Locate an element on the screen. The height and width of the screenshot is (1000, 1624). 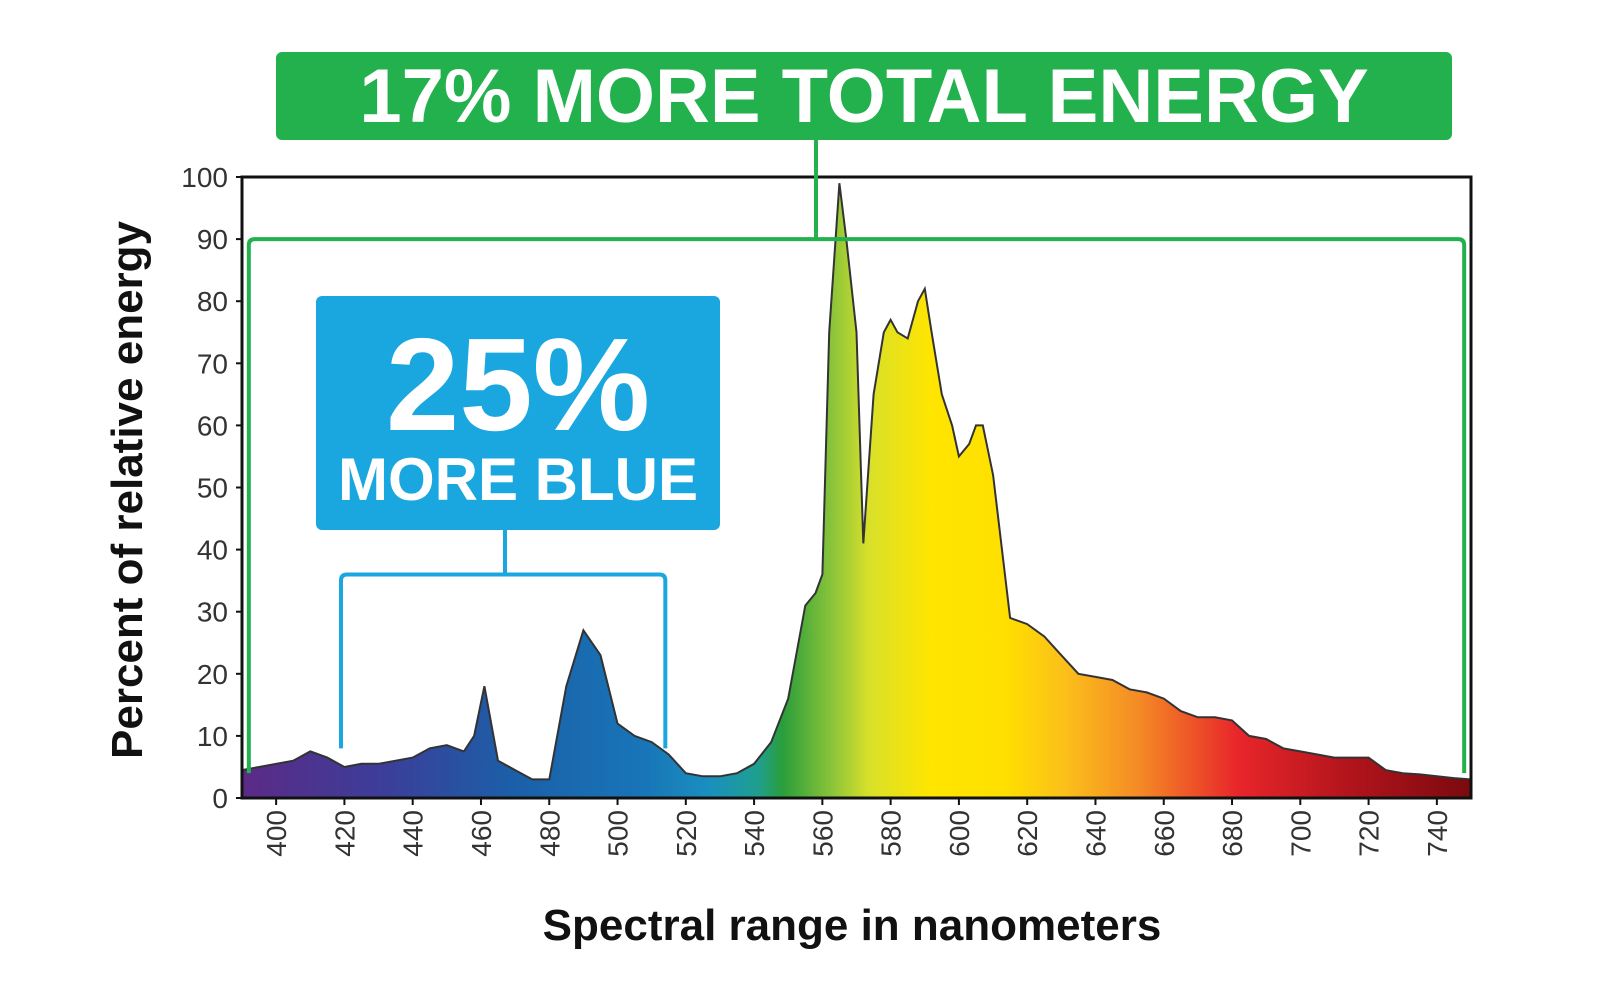
more-blue-badge is located at coordinates (518, 413).